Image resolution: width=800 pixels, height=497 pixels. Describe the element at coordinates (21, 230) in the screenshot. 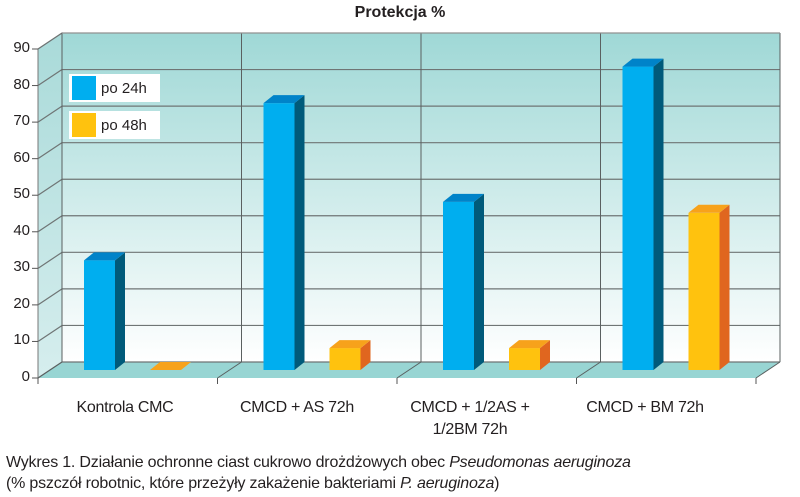

I see `y-tick-label: 40` at that location.